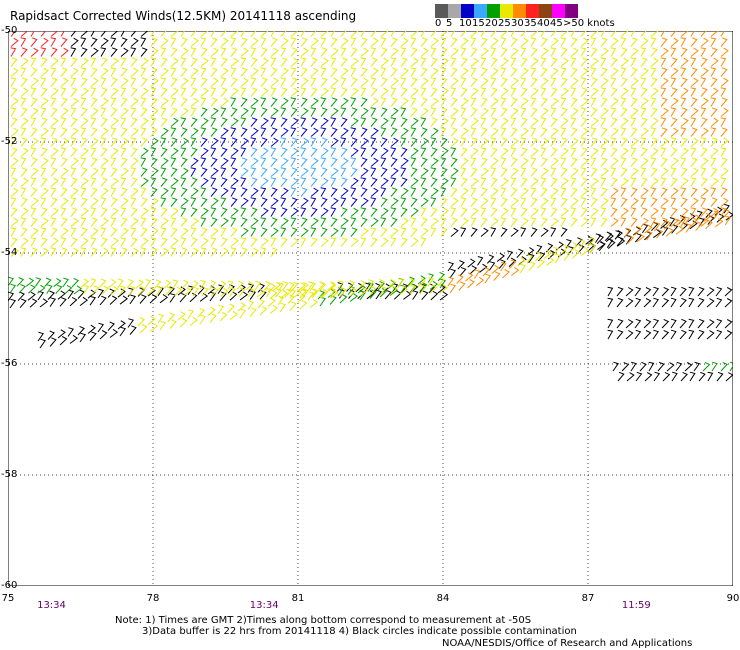 This screenshot has height=650, width=740. I want to click on longitude-label: 75, so click(8, 598).